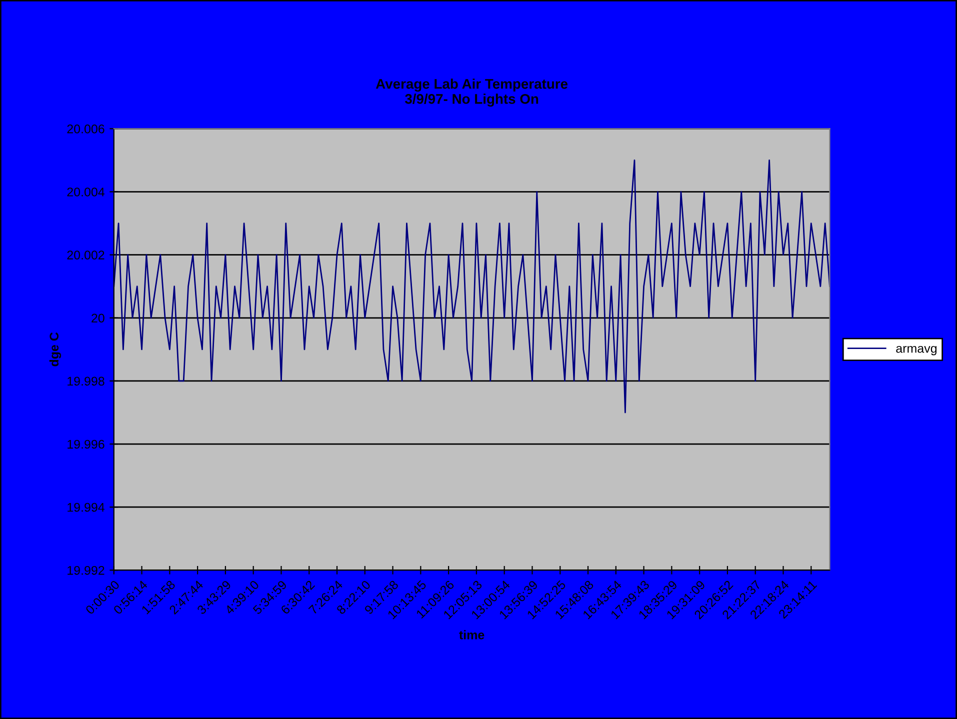 The width and height of the screenshot is (957, 719). I want to click on y-tick-label: 20.002, so click(85, 255).